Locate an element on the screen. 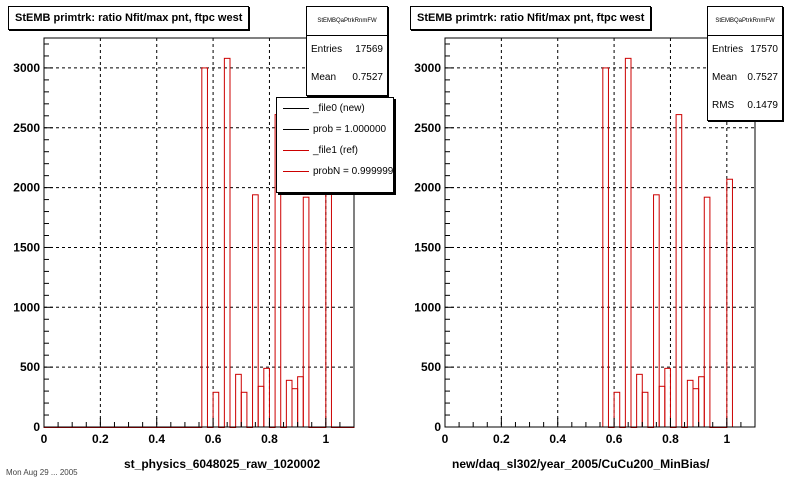  left-stats-entries: Entries 17569 is located at coordinates (347, 50).